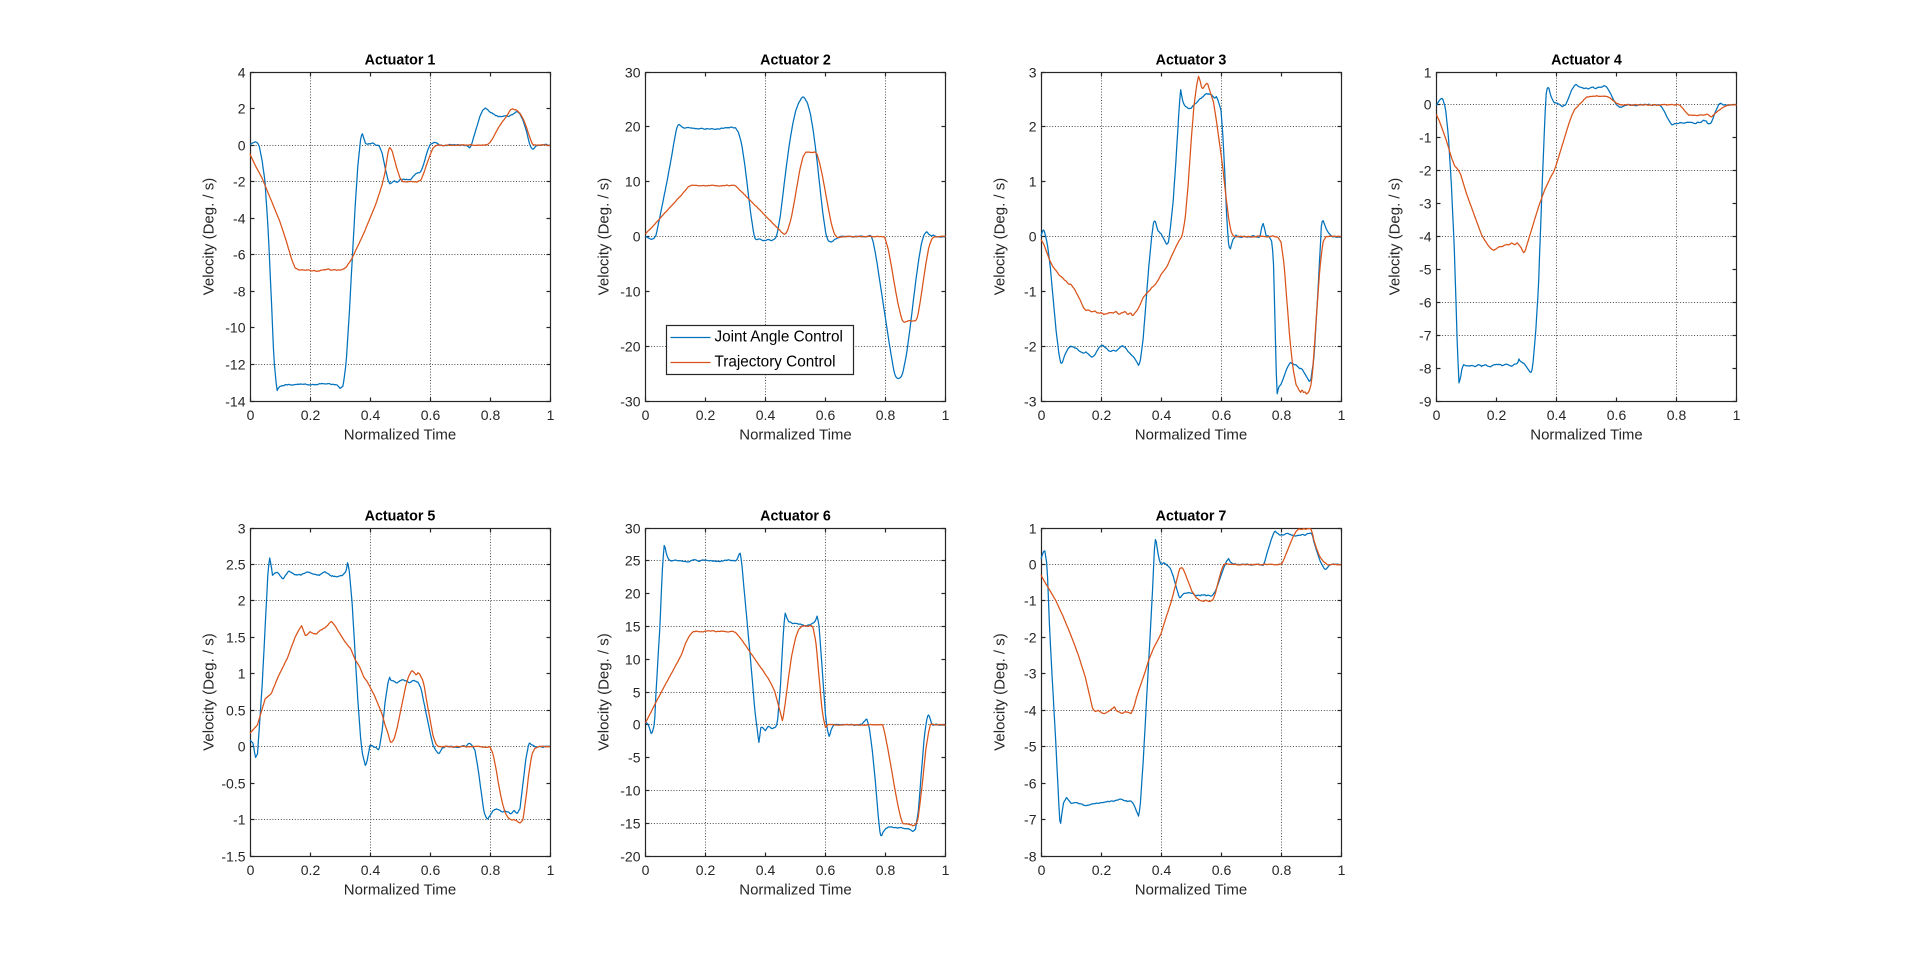 Image resolution: width=1919 pixels, height=961 pixels. What do you see at coordinates (400, 61) in the screenshot?
I see `svg-text: Actuator 1` at bounding box center [400, 61].